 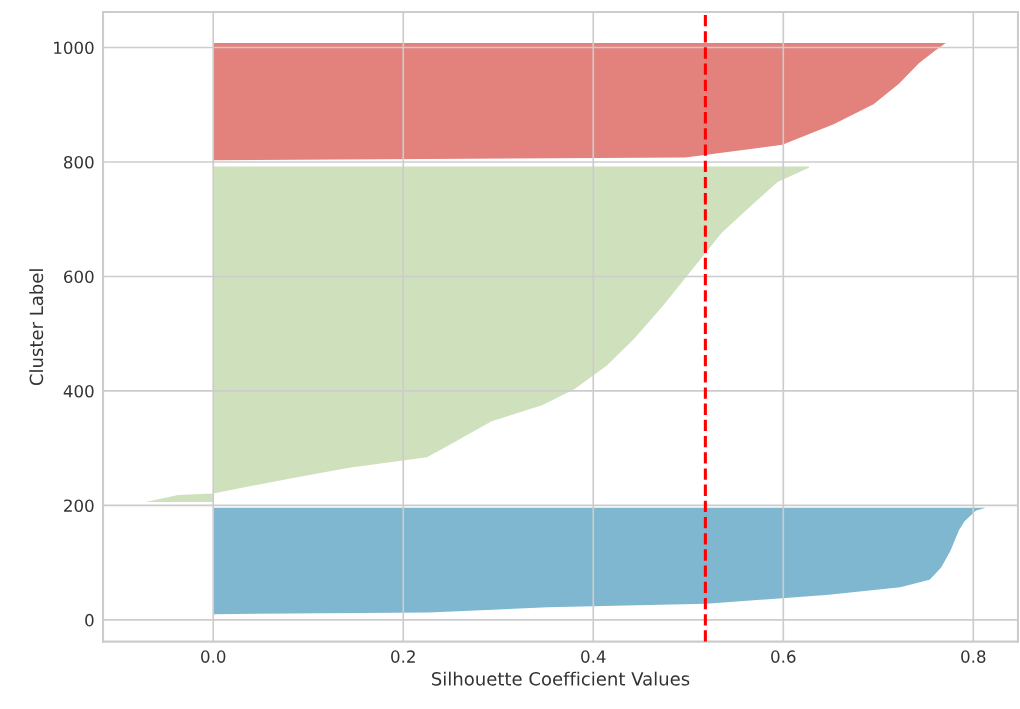 I want to click on y-tick-label: 600, so click(x=79, y=277).